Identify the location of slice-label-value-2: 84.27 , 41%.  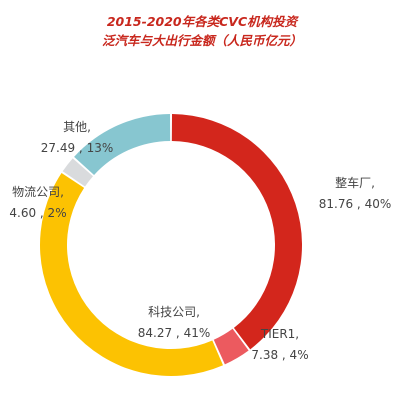
(174, 333).